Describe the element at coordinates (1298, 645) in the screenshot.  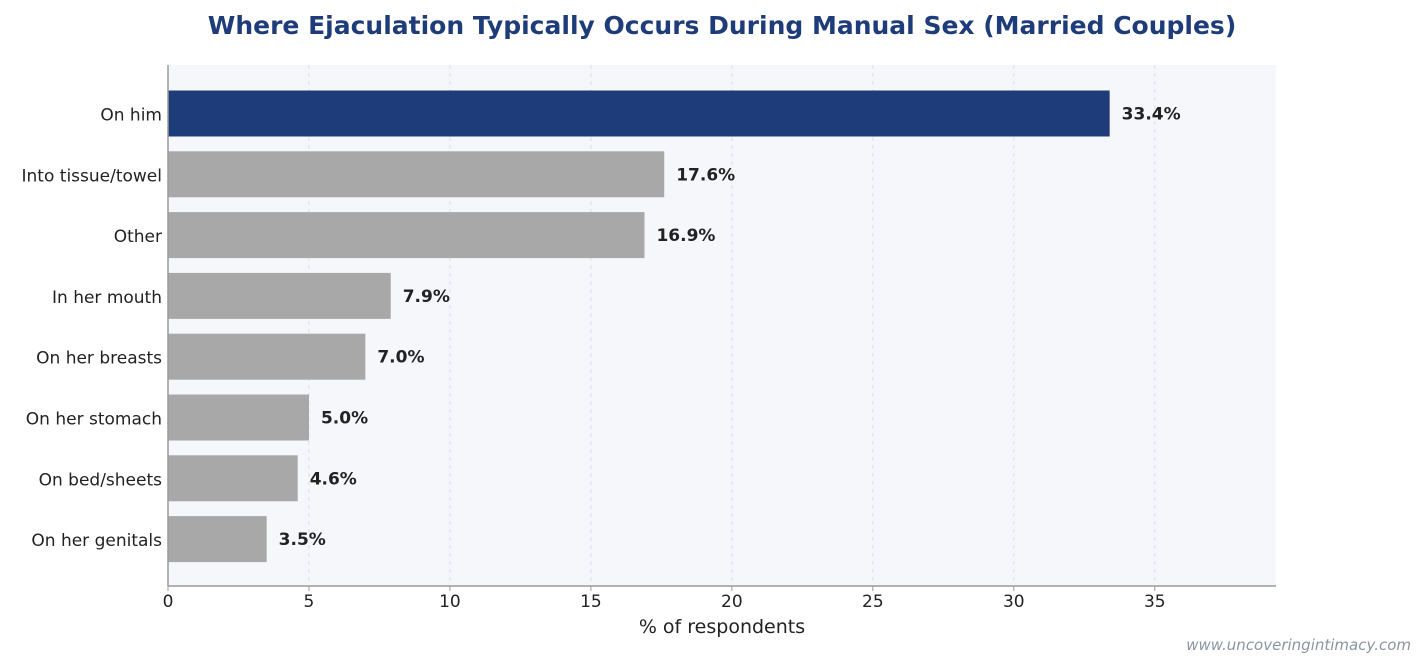
I see `watermark: www.uncoveringintimacy.com` at that location.